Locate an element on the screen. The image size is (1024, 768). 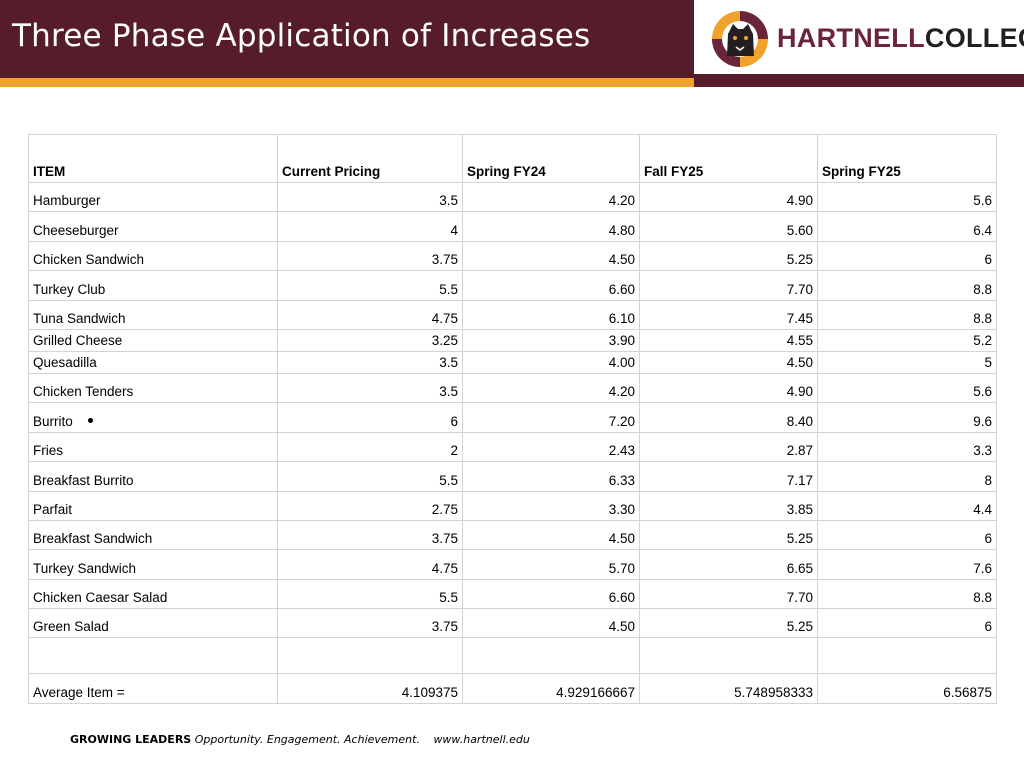
current-price: 4.75 is located at coordinates (370, 314).